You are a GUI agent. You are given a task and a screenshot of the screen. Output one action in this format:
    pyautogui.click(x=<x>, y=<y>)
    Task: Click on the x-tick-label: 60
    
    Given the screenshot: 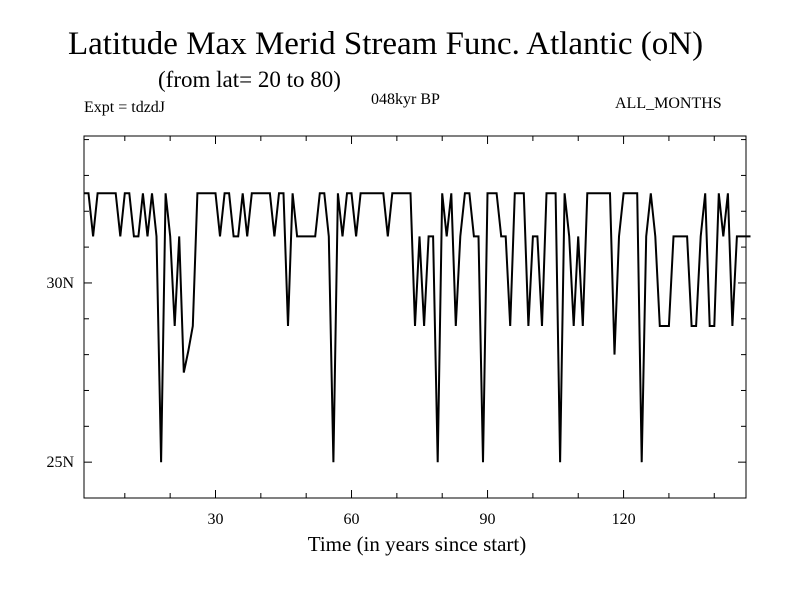 What is the action you would take?
    pyautogui.click(x=352, y=519)
    